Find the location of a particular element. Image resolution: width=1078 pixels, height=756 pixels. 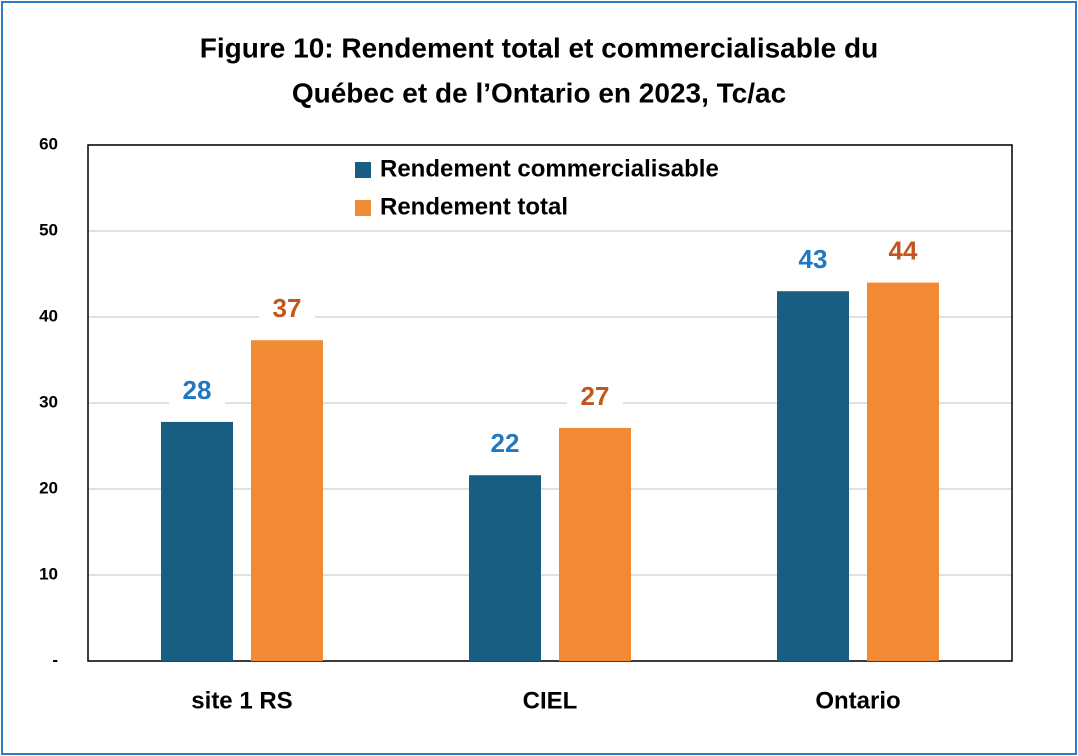

y-tick-label: 20 is located at coordinates (48, 487).